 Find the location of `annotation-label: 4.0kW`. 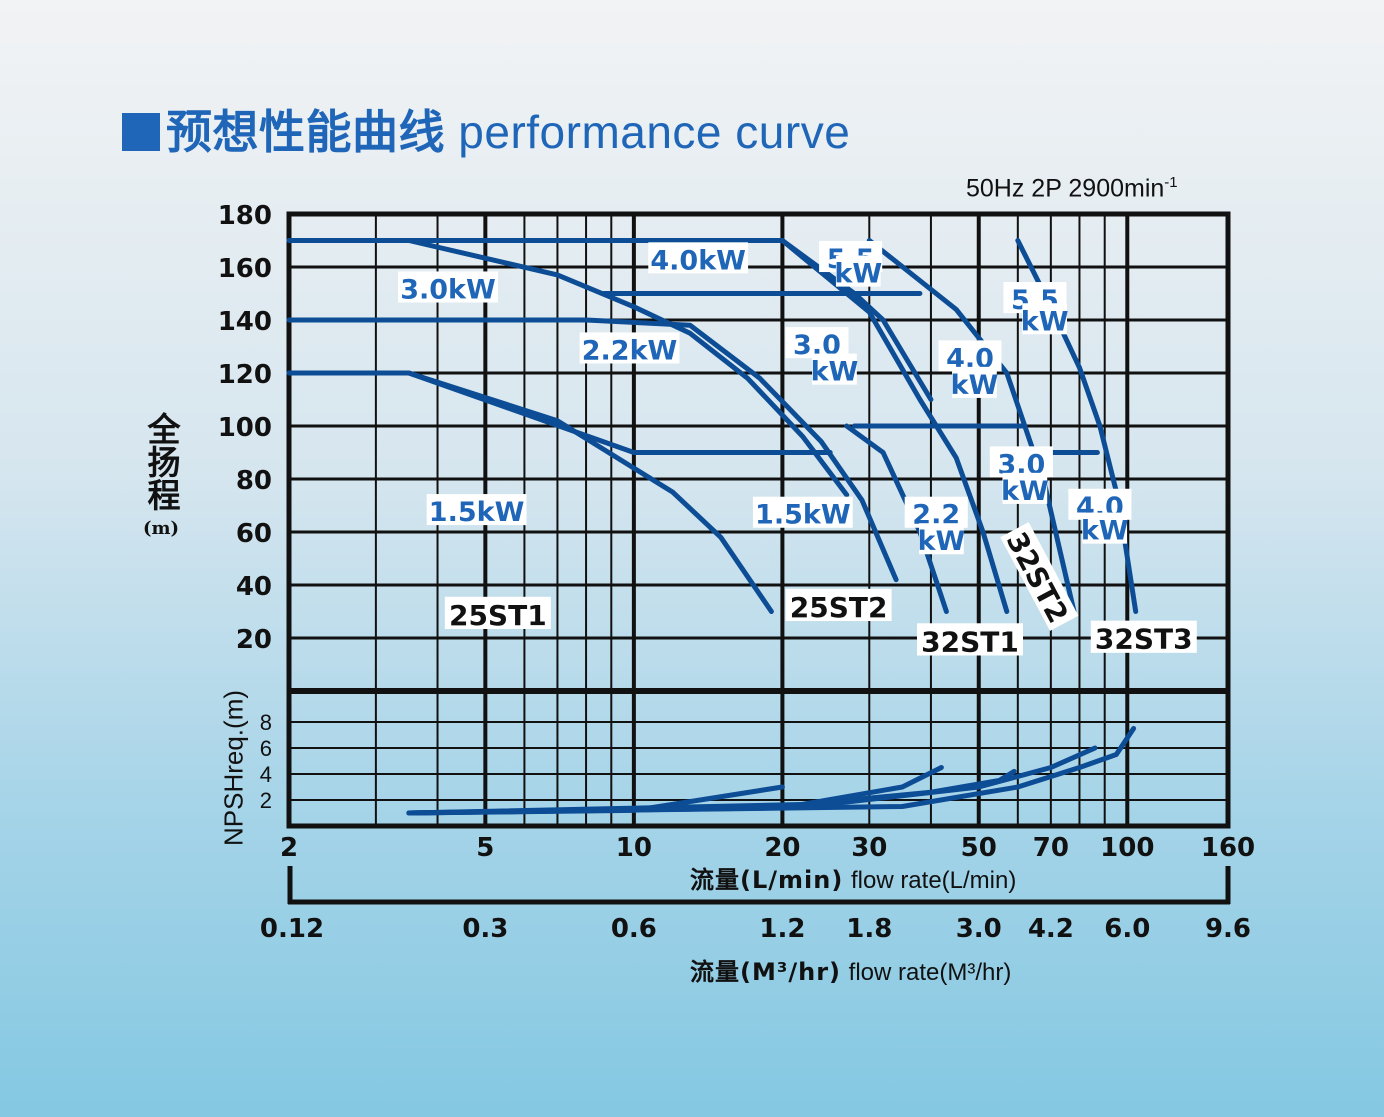

annotation-label: 4.0kW is located at coordinates (698, 260).